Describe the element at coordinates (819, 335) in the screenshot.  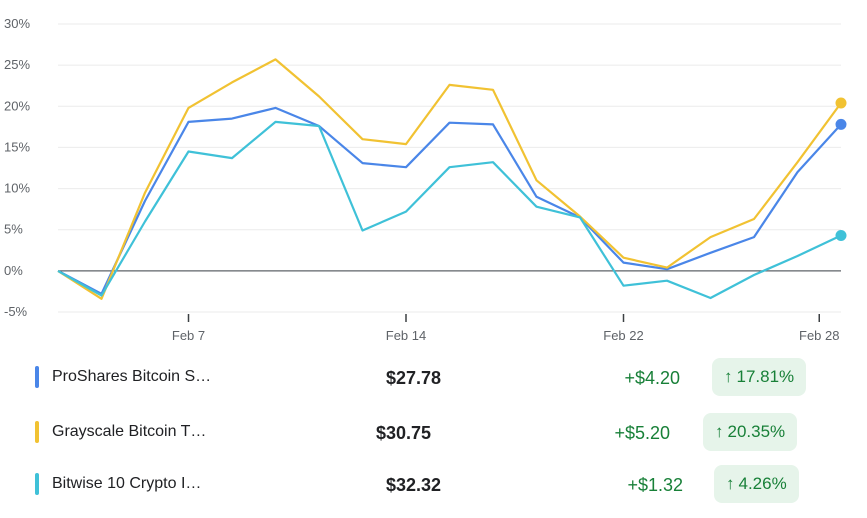
I see `x-tick-label: Feb 28` at that location.